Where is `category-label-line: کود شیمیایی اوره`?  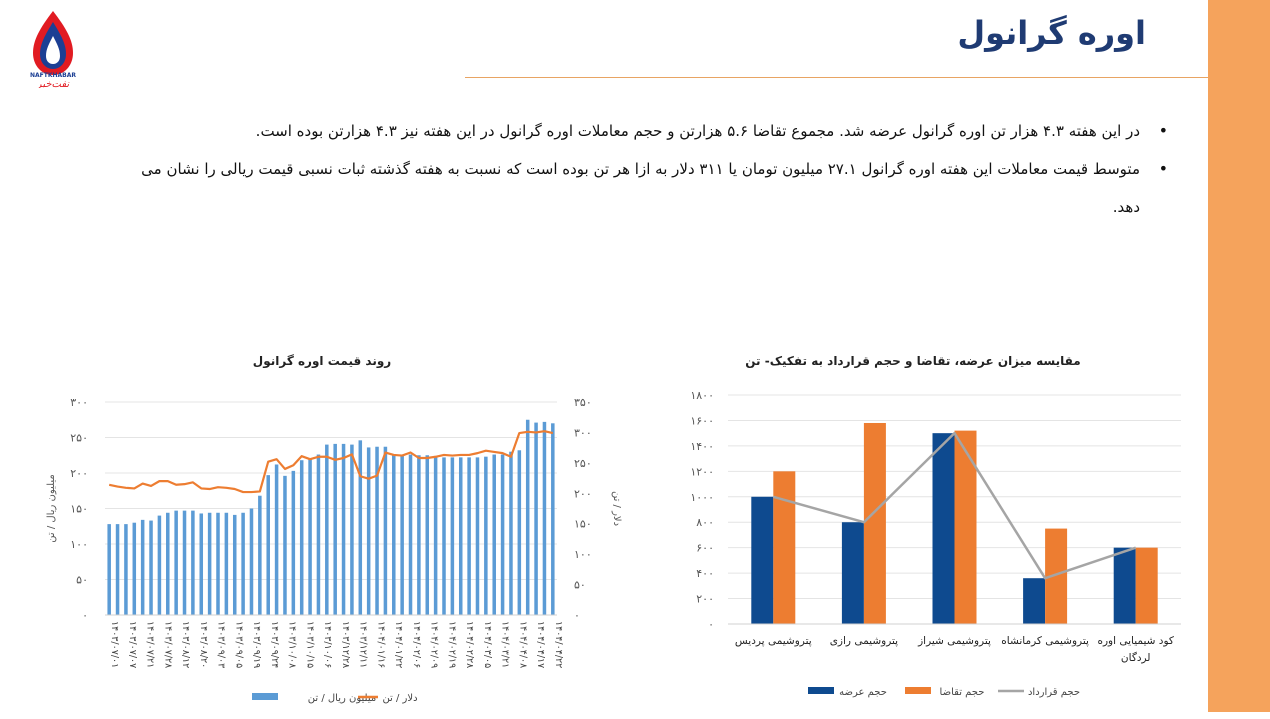
category-label-line: کود شیمیایی اوره is located at coordinates (1135, 641).